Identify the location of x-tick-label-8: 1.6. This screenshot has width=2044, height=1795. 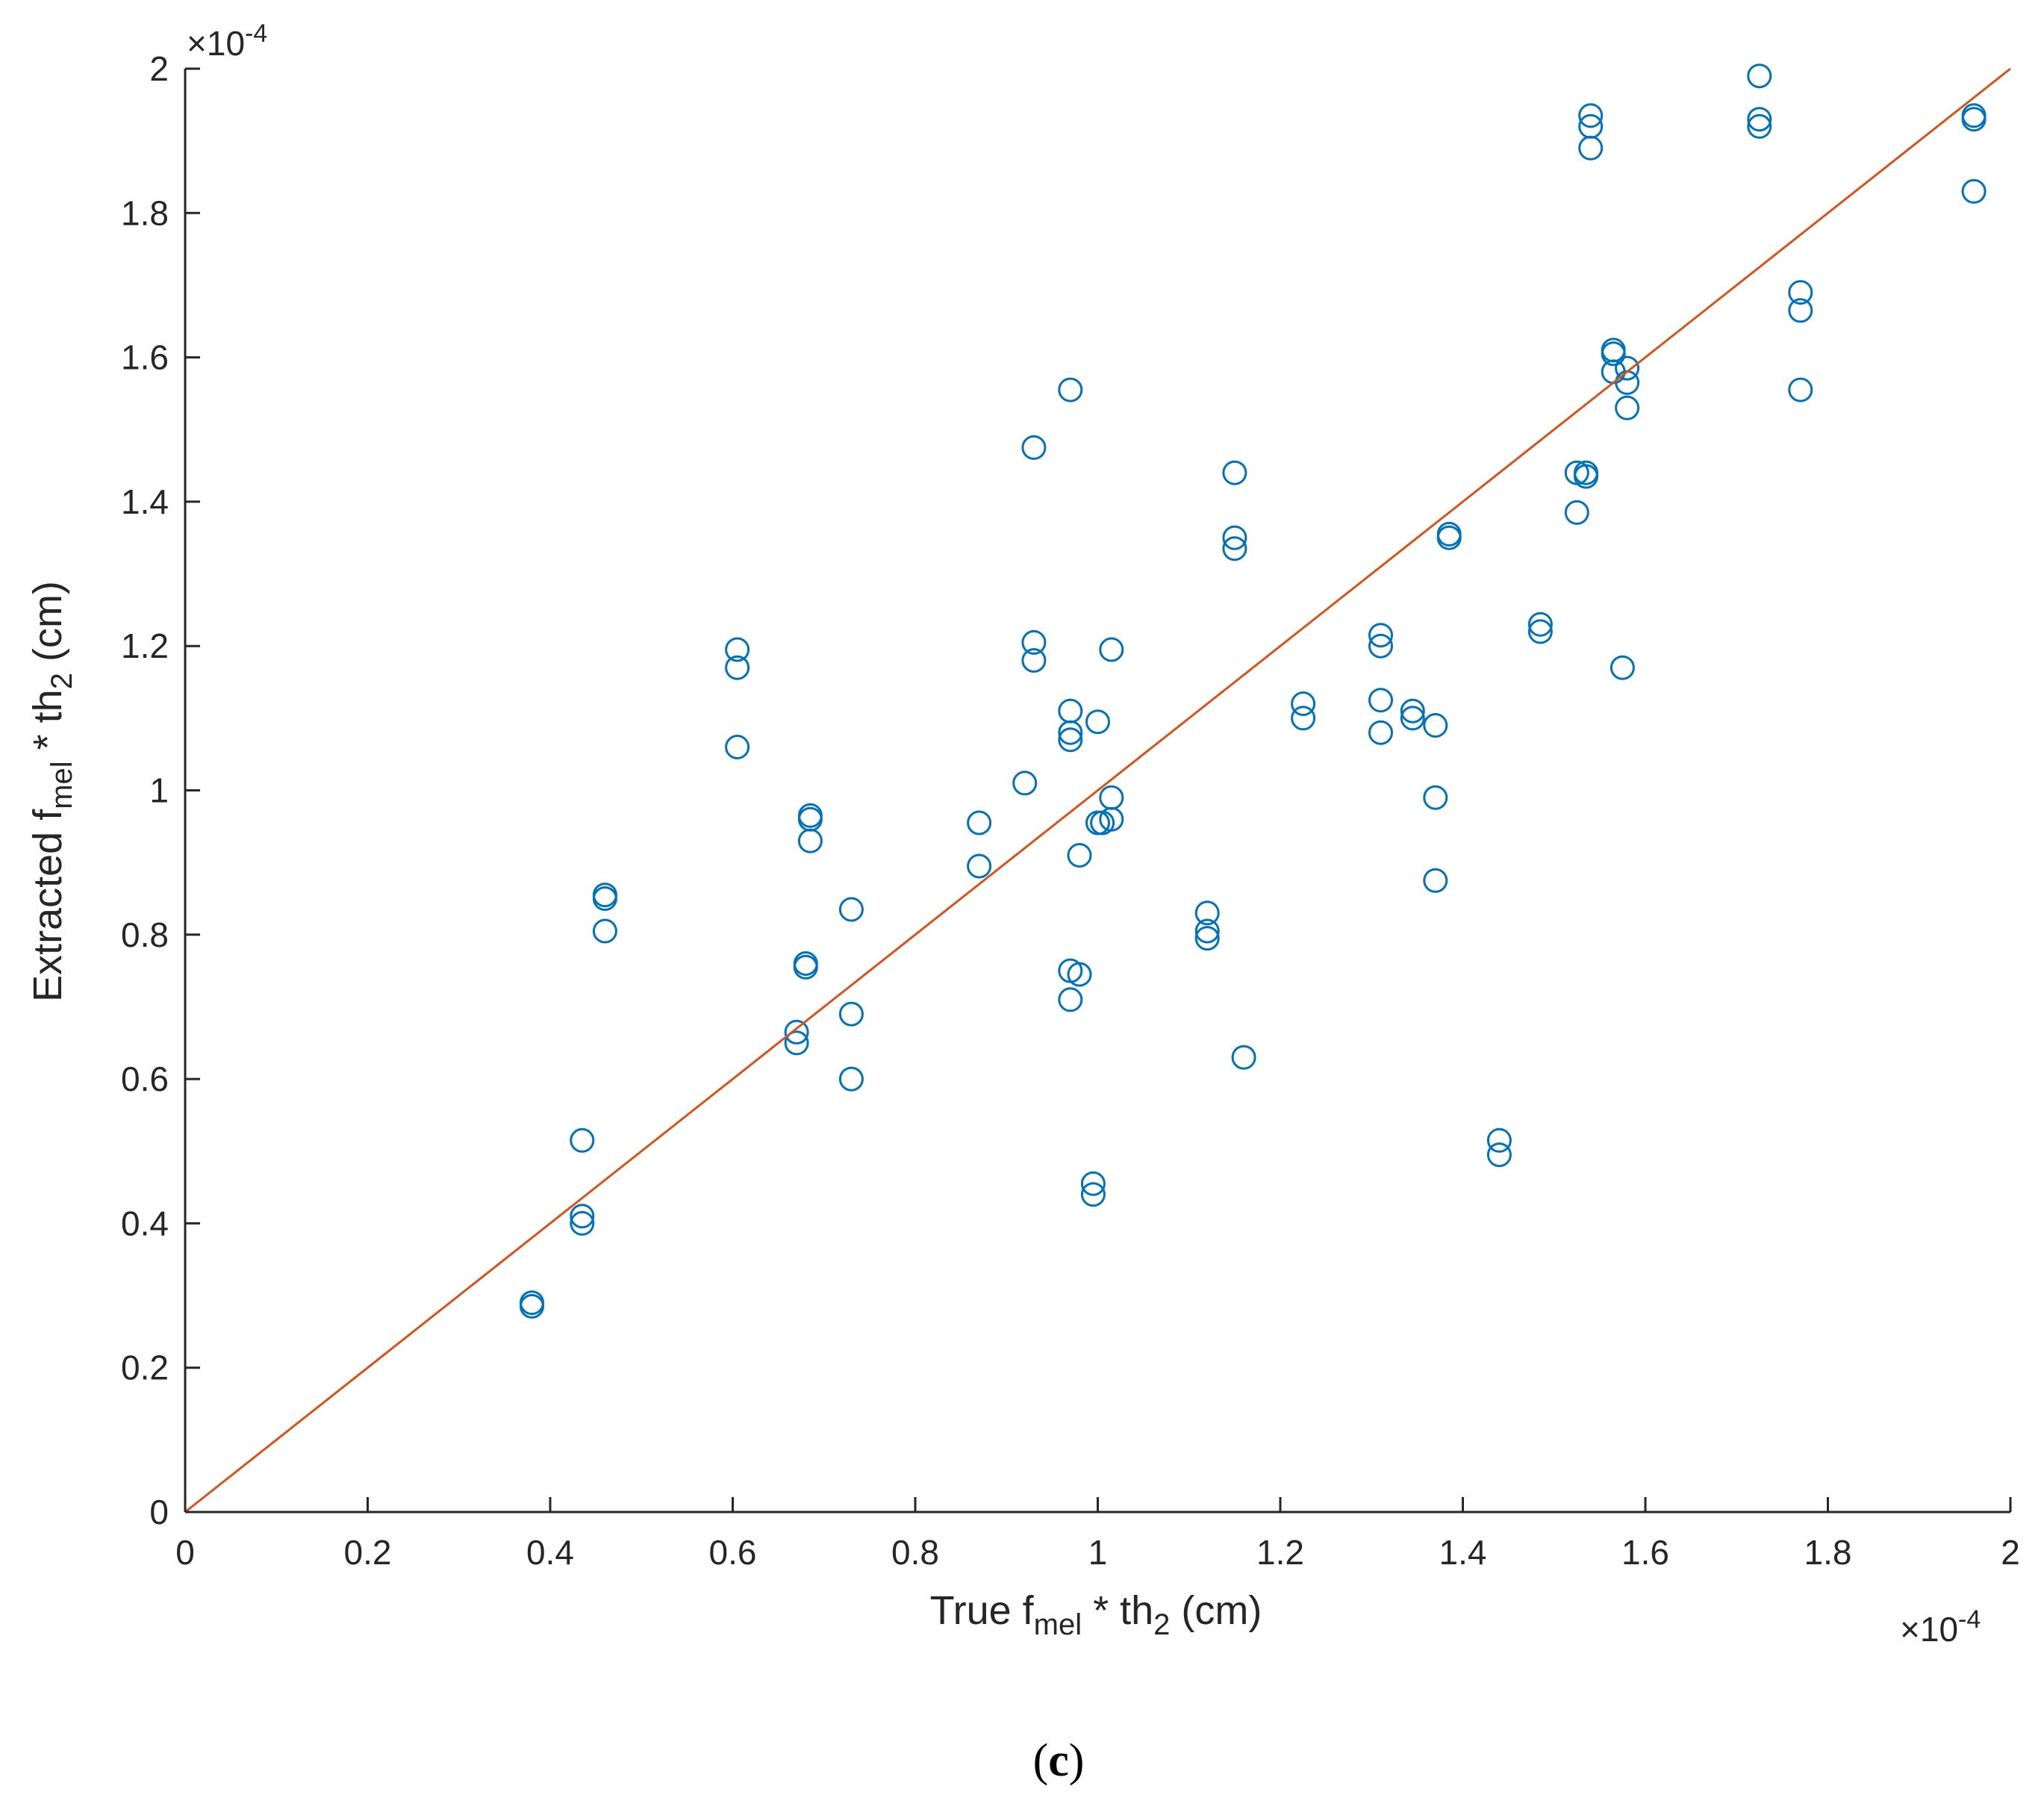
(1645, 1552).